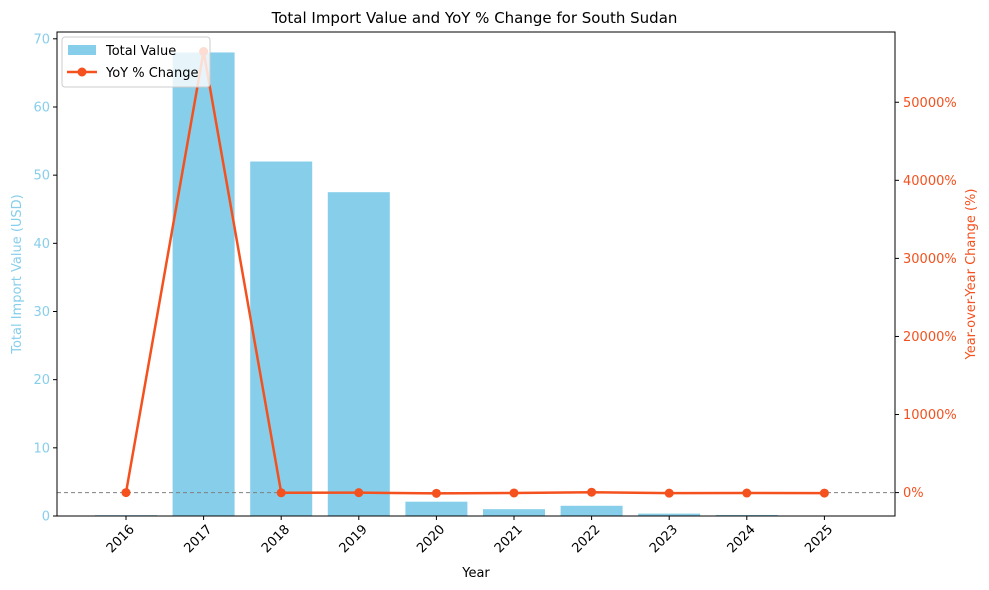 Image resolution: width=989 pixels, height=590 pixels. What do you see at coordinates (930, 103) in the screenshot?
I see `right-tick-label-50000: 50000%` at bounding box center [930, 103].